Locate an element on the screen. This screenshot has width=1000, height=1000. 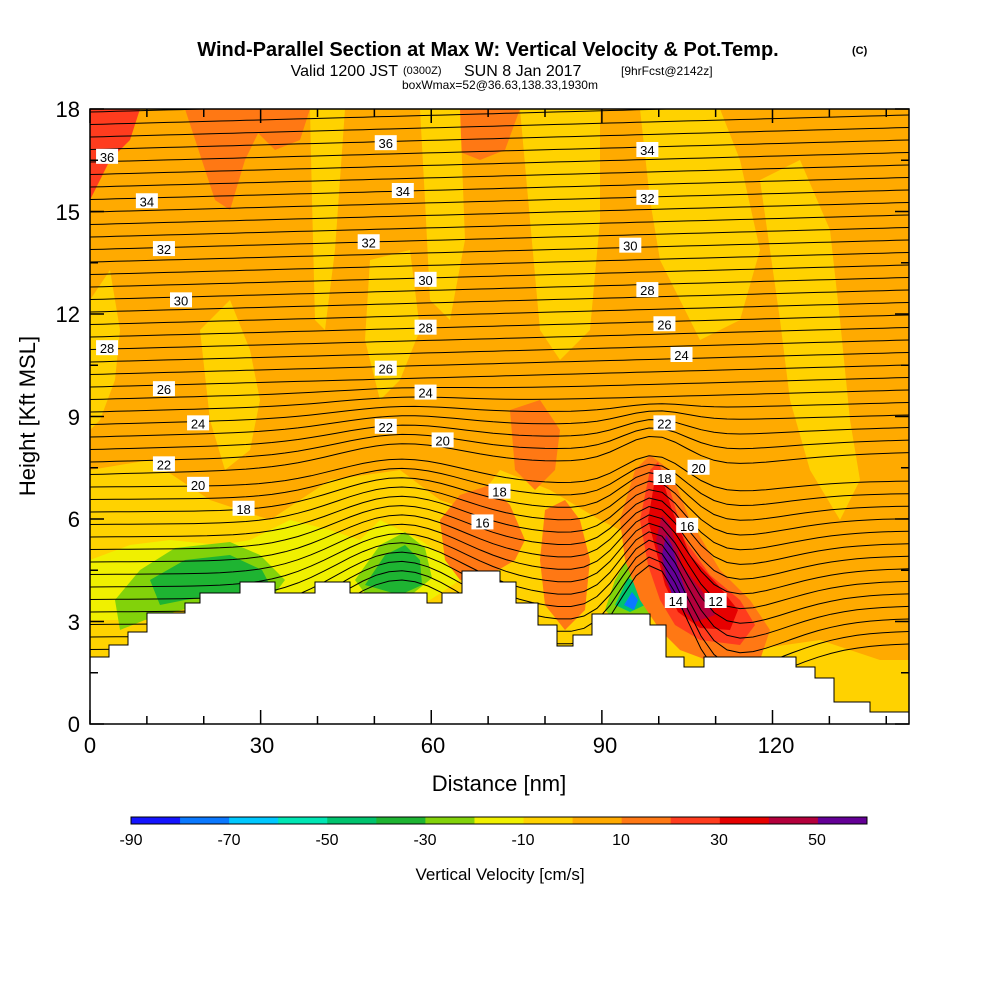
colorbar-tick-label: -30 is located at coordinates (424, 840).